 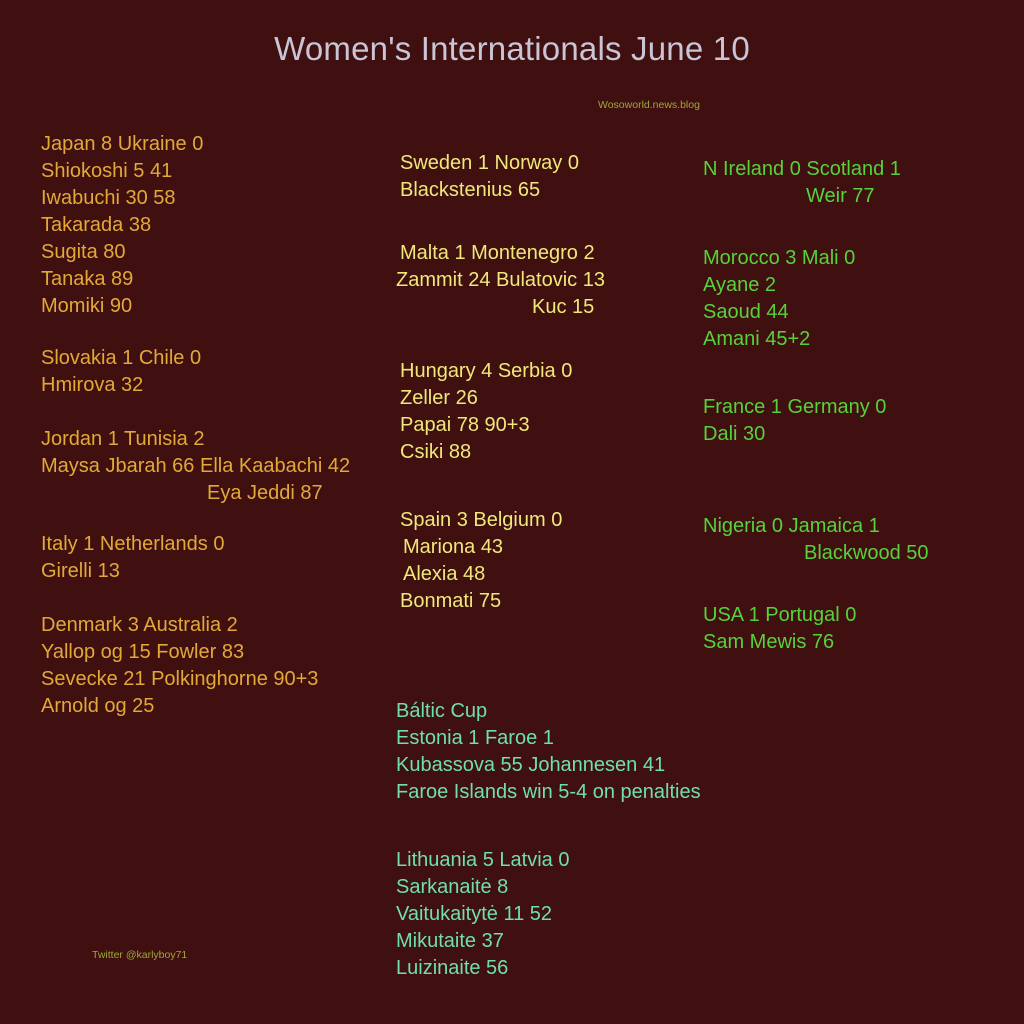 What do you see at coordinates (451, 601) in the screenshot?
I see `scorer-line: Bonmati 75` at bounding box center [451, 601].